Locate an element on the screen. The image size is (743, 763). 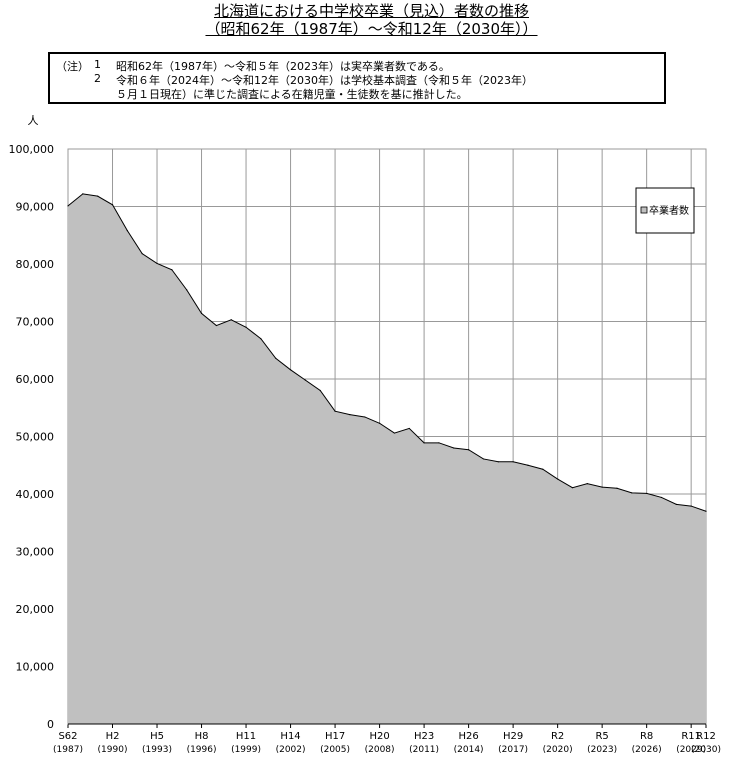
x-tick-label-year: (1987) is located at coordinates (68, 750).